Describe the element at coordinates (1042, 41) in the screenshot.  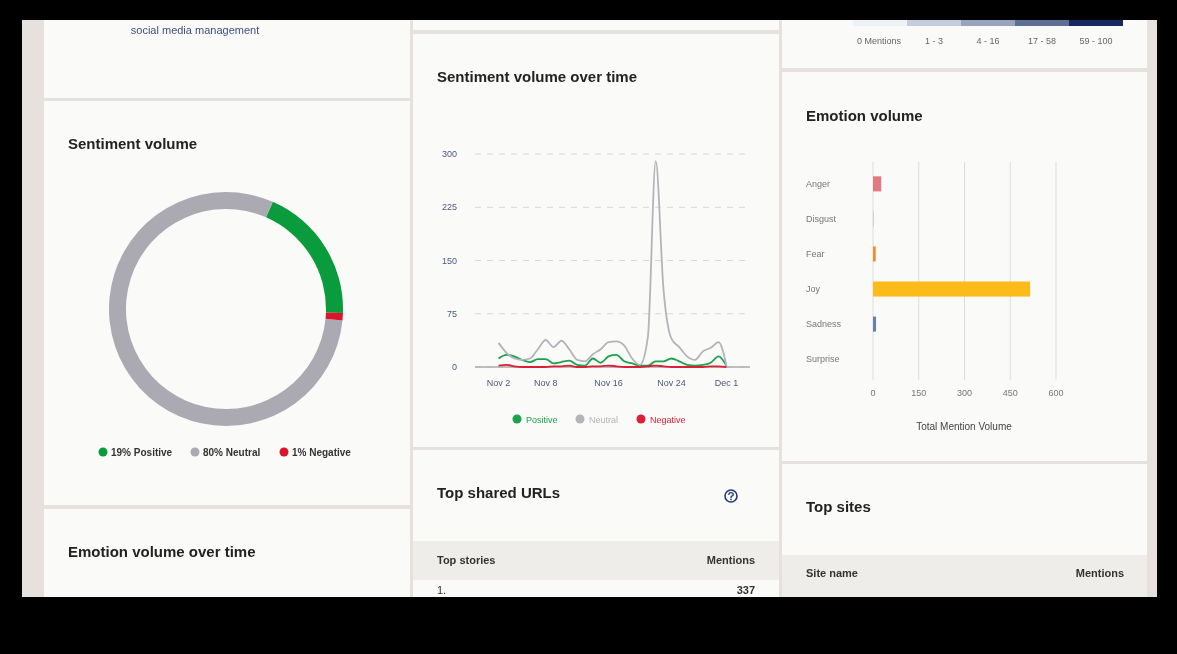
I see `text: 17 - 58` at that location.